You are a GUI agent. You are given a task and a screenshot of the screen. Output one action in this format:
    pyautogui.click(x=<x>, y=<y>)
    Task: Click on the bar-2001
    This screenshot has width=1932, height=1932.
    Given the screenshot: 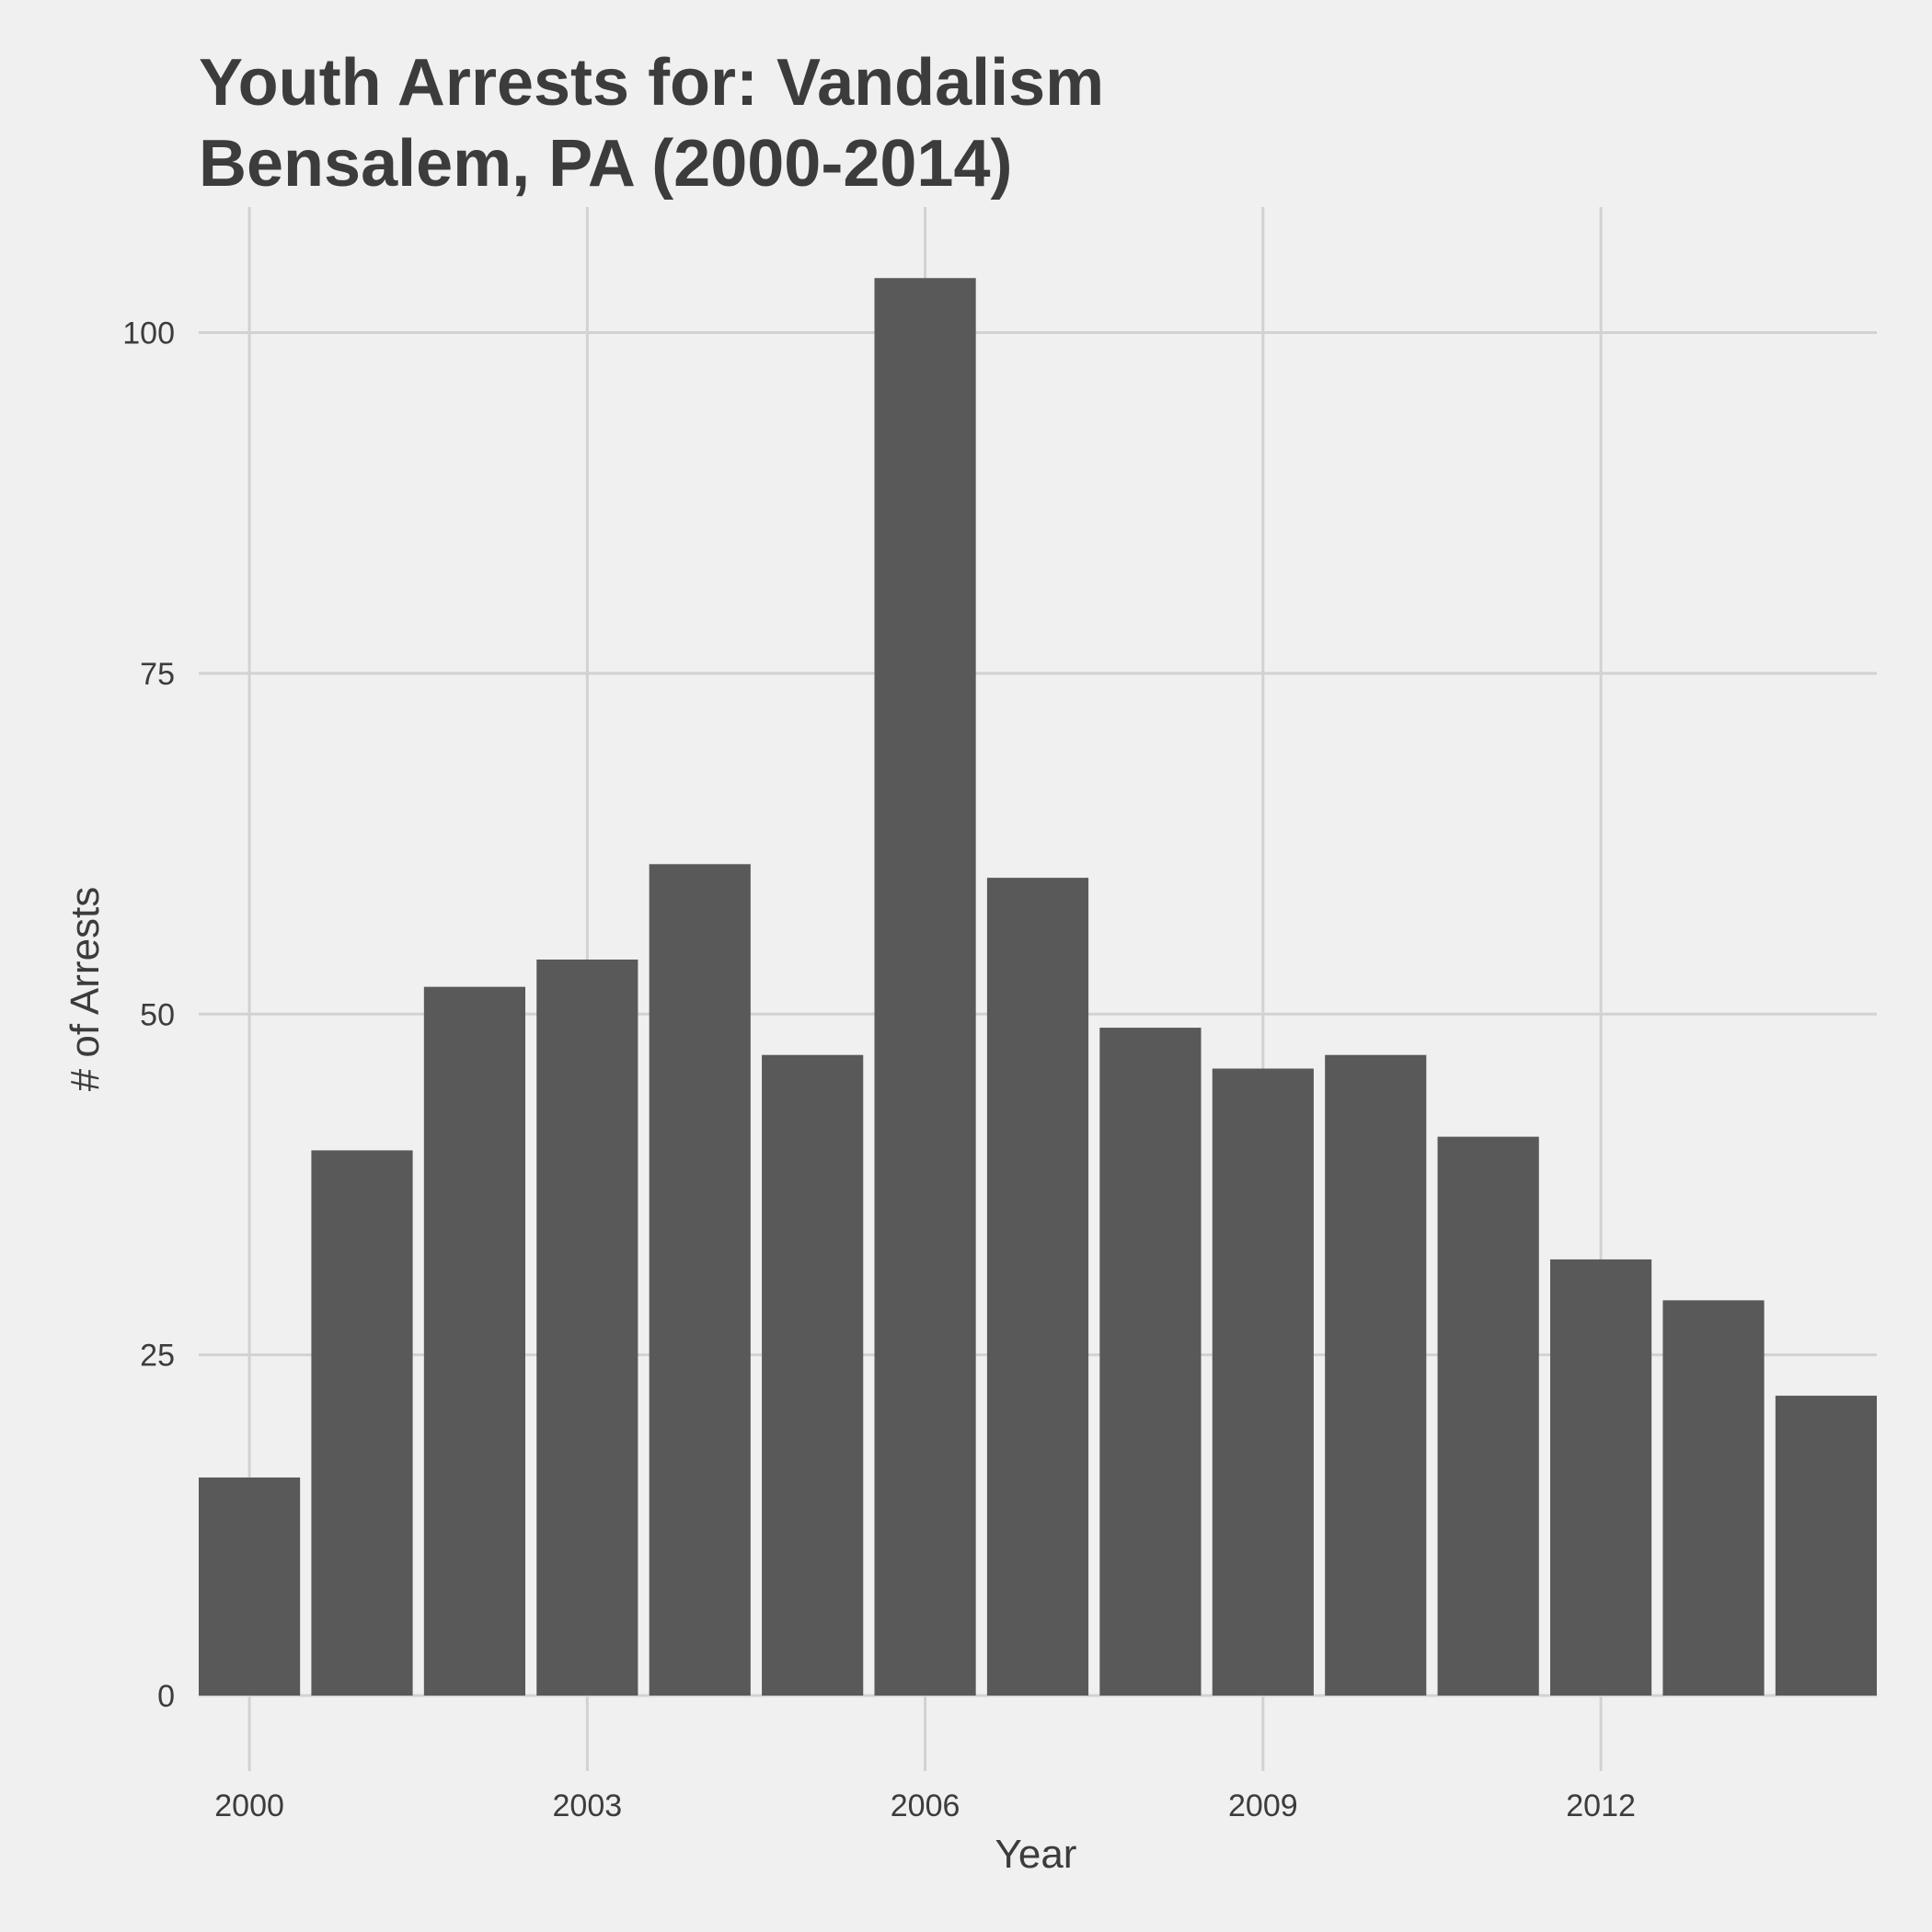 What is the action you would take?
    pyautogui.click(x=362, y=1423)
    